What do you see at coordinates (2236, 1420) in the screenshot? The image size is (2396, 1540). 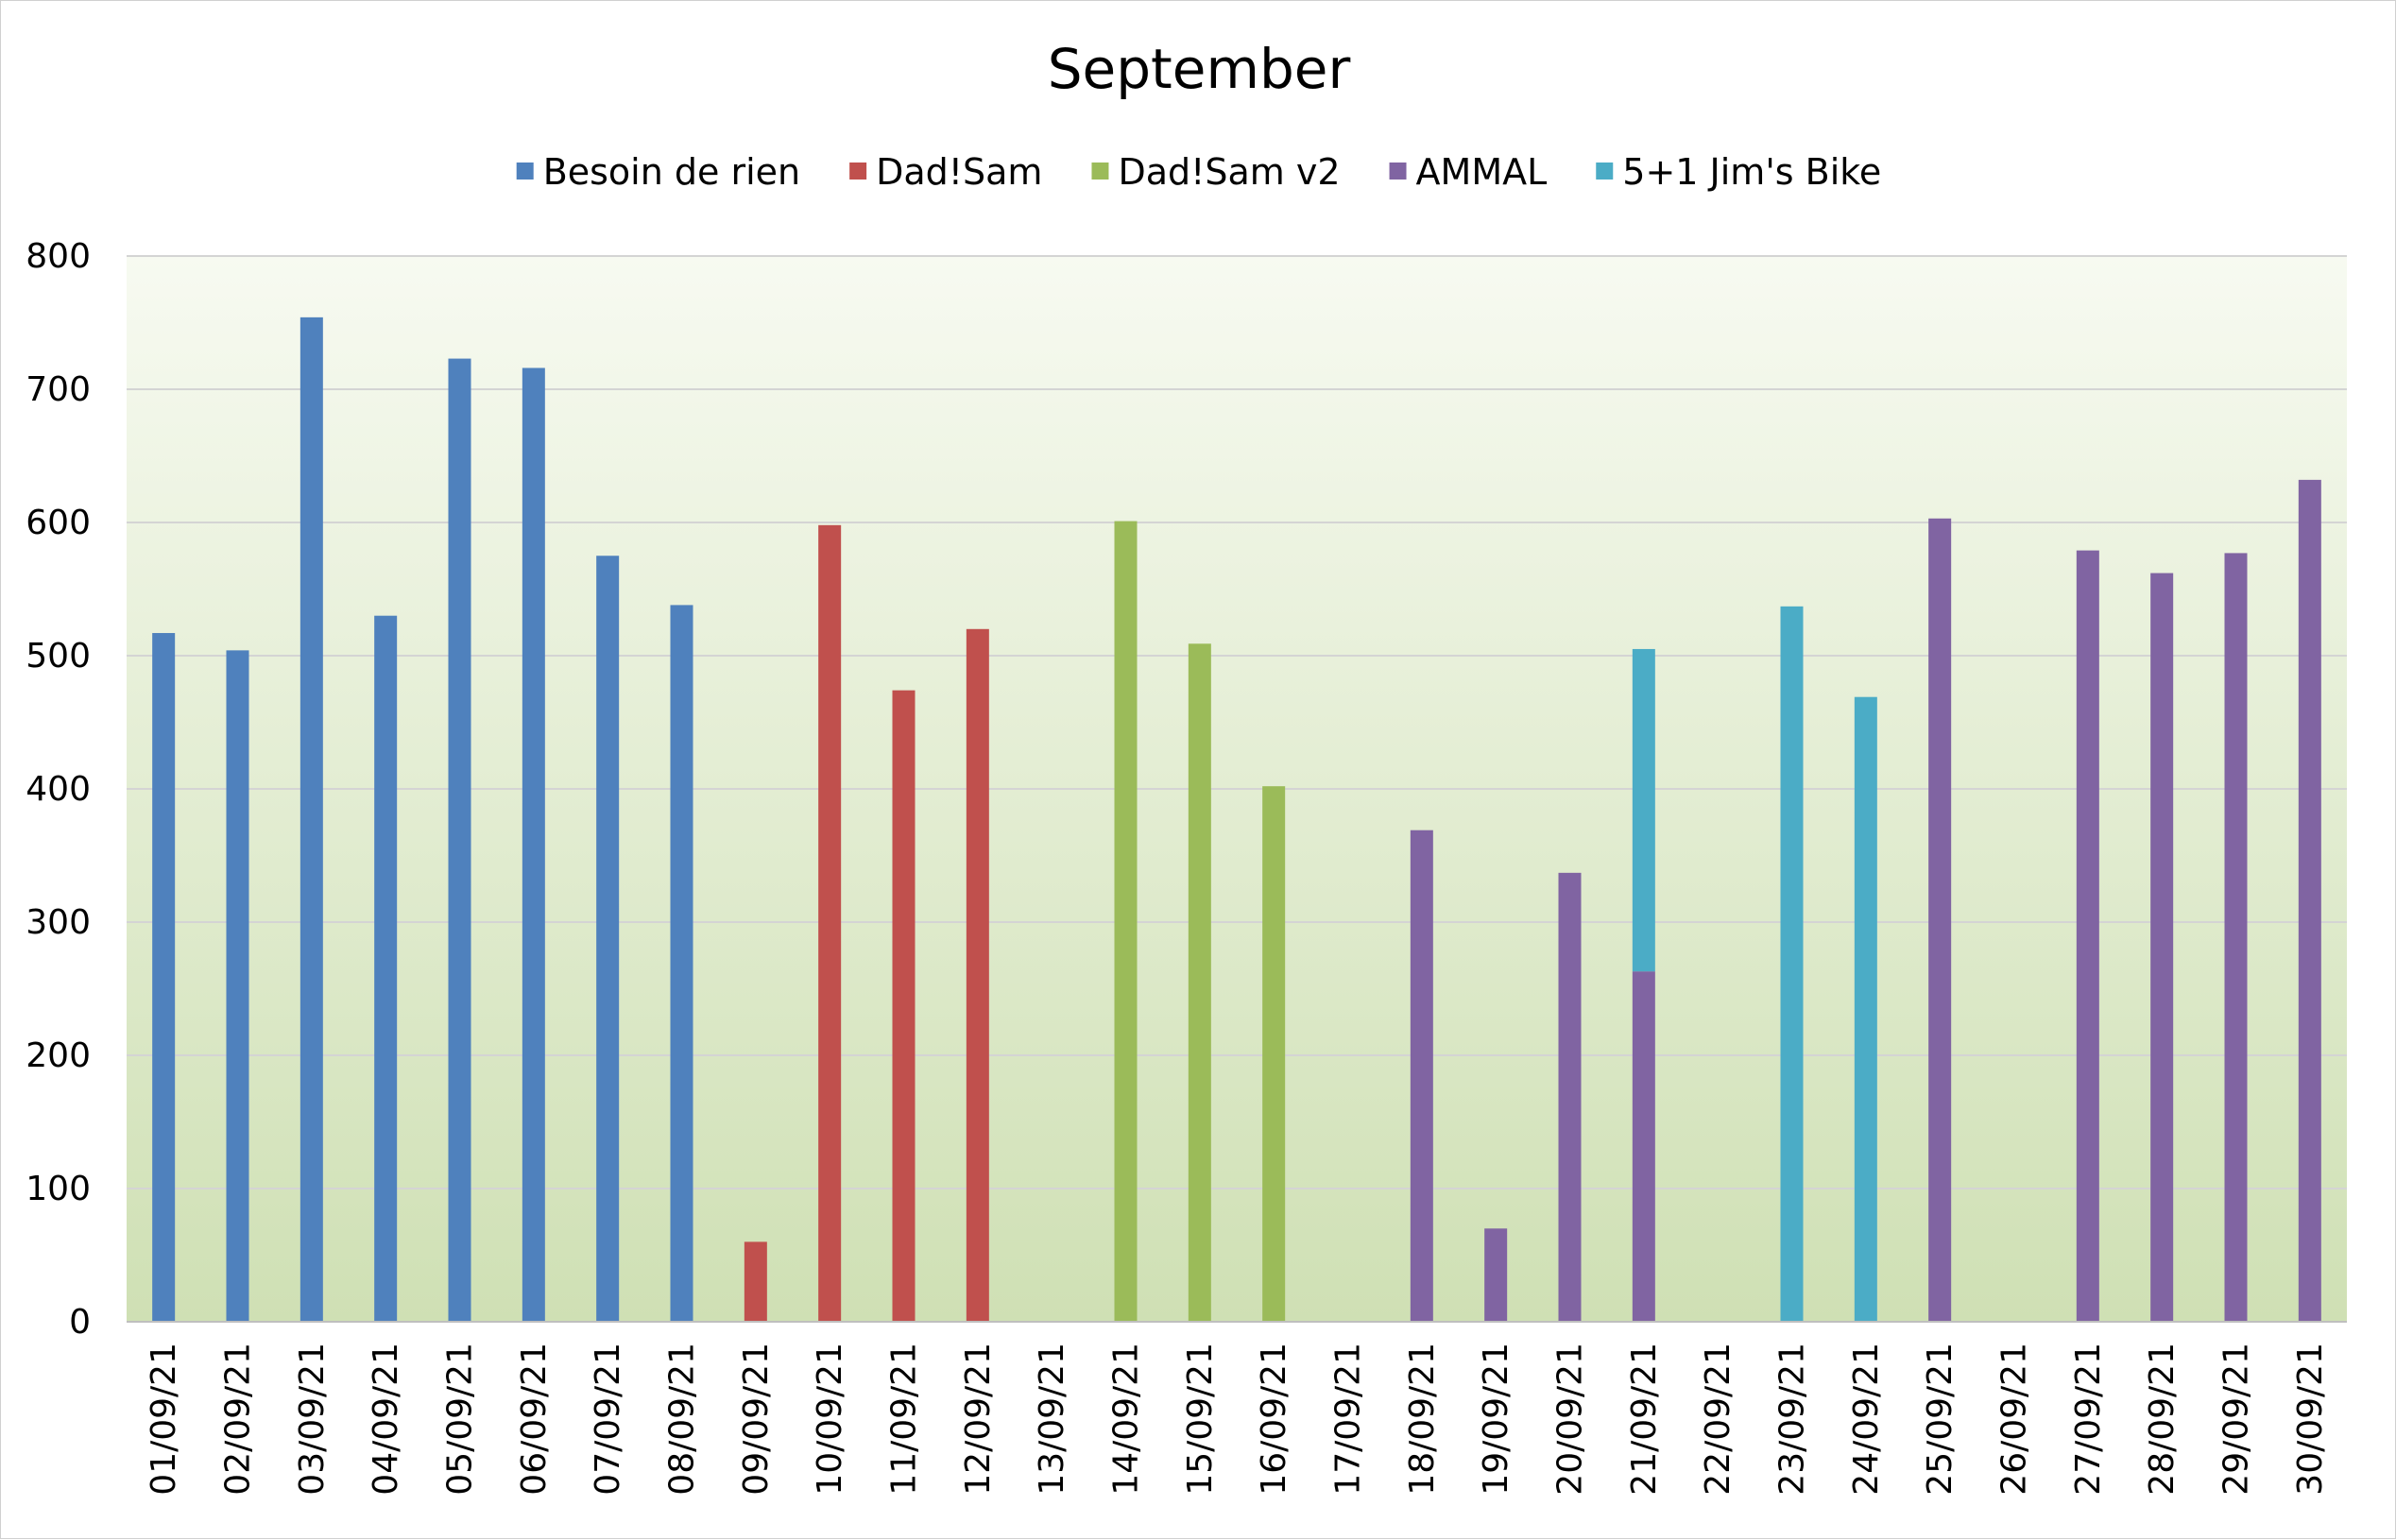 I see `x-tick-label: 29/09/21` at bounding box center [2236, 1420].